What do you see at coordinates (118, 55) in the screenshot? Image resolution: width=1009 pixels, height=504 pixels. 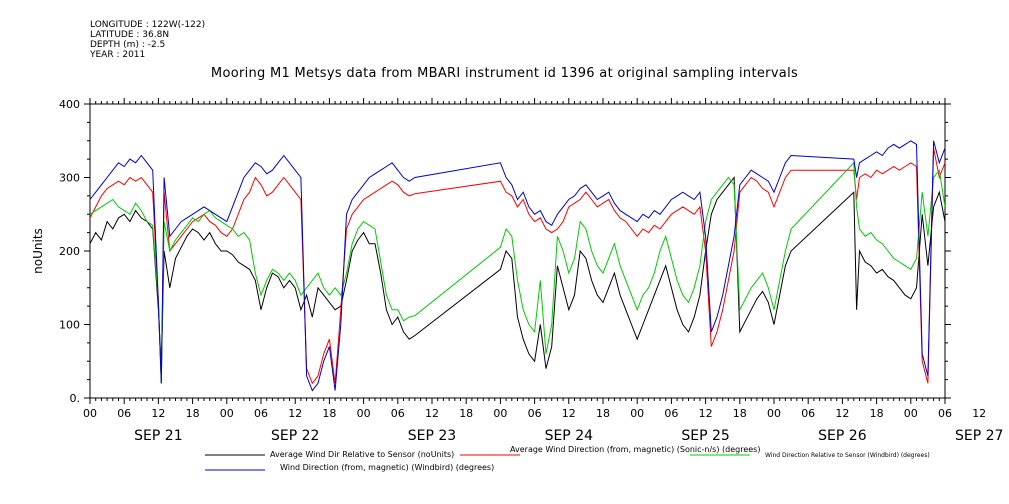 I see `year-text: YEAR : 2011` at bounding box center [118, 55].